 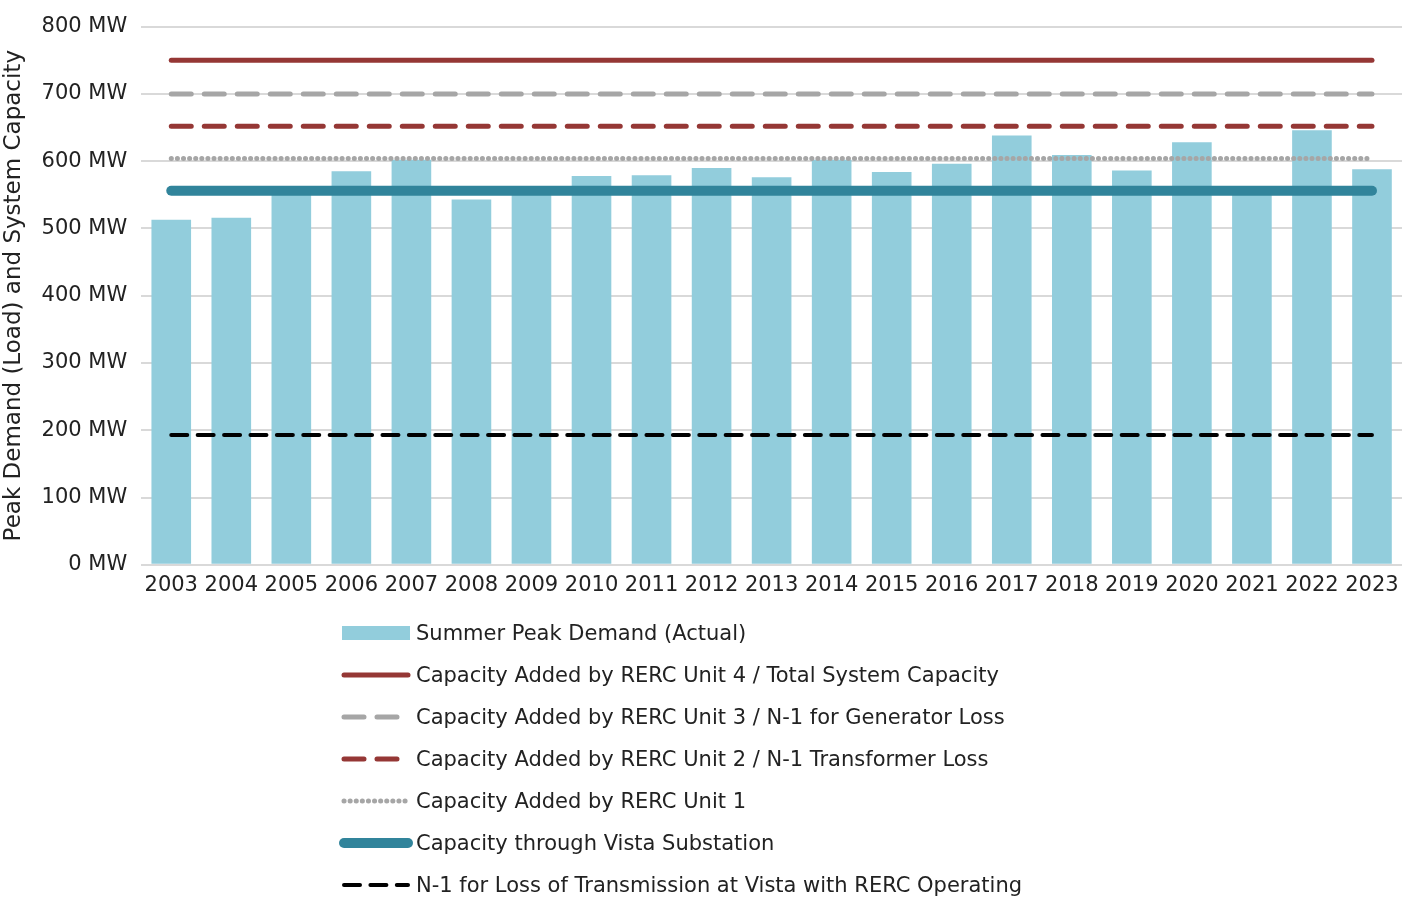 What do you see at coordinates (1372, 583) in the screenshot?
I see `x-tick-label: 2023` at bounding box center [1372, 583].